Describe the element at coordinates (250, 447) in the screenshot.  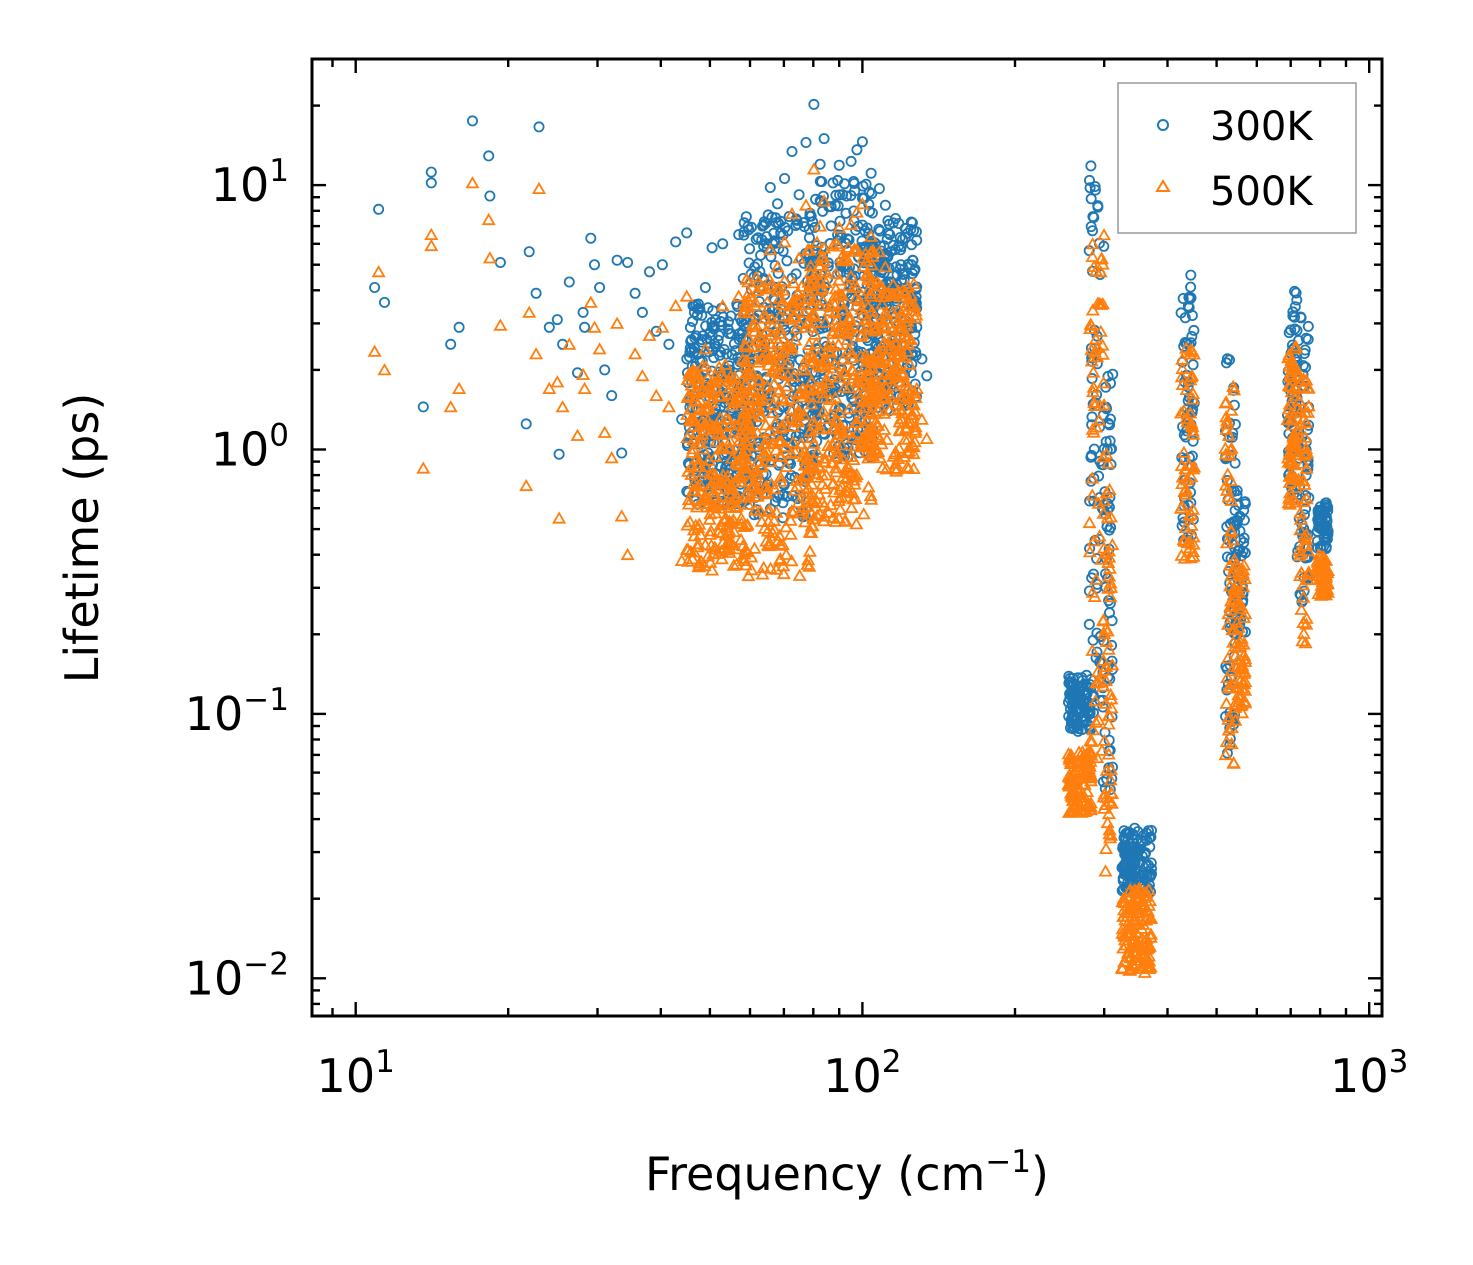
I see `y-tick-label: 100` at that location.